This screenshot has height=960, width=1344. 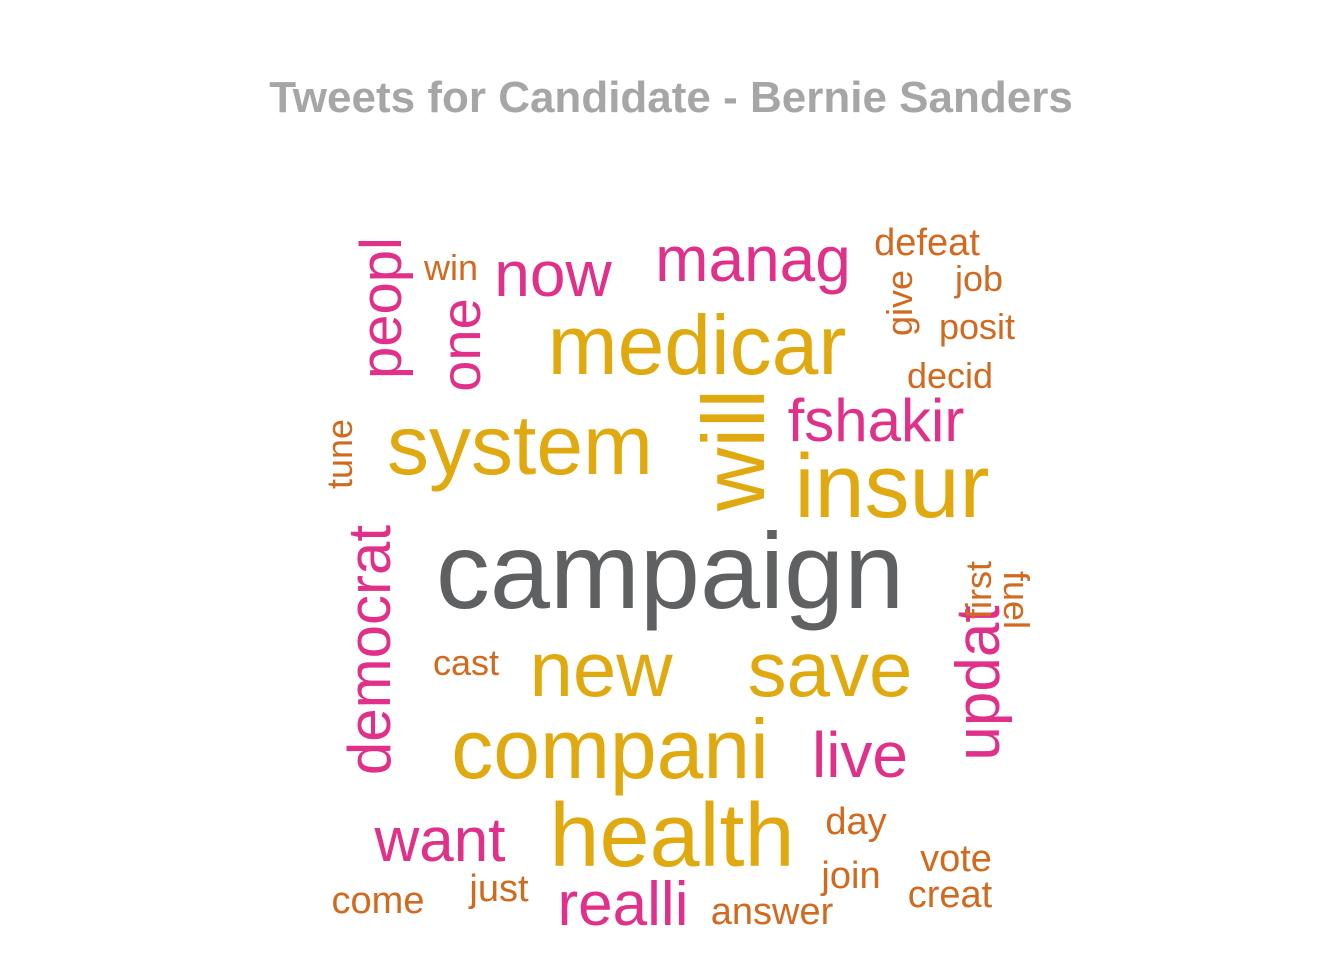 What do you see at coordinates (950, 895) in the screenshot?
I see `word-creat: creat` at bounding box center [950, 895].